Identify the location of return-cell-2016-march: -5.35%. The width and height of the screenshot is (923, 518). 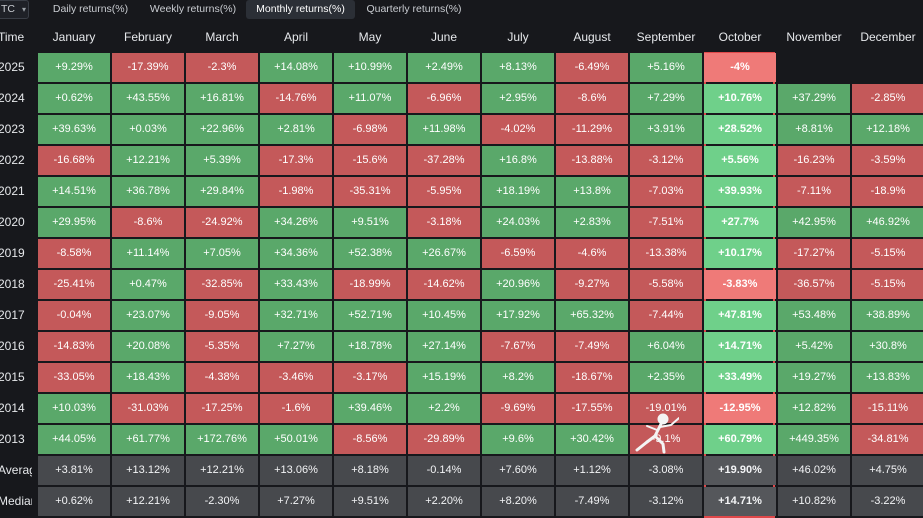
(222, 346).